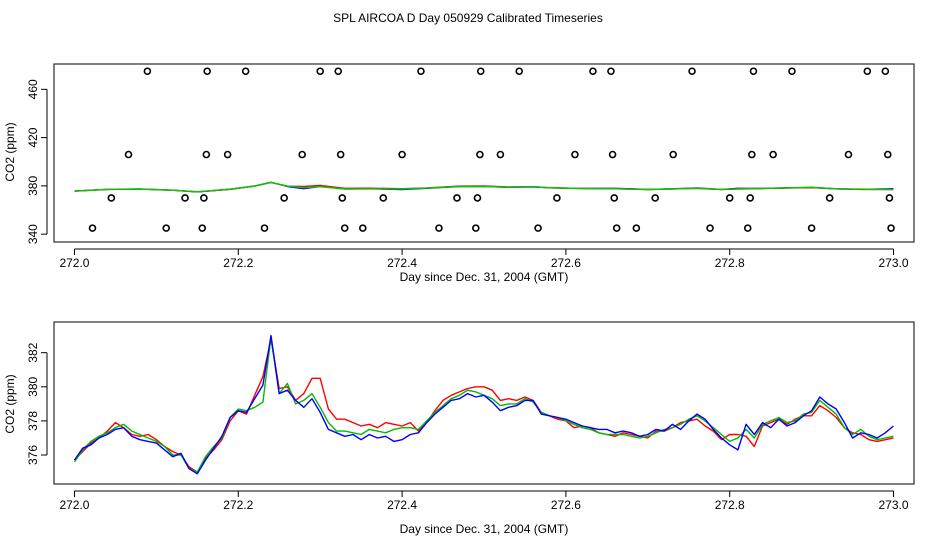  Describe the element at coordinates (74, 263) in the screenshot. I see `top-x-tick-label: 272.0` at that location.